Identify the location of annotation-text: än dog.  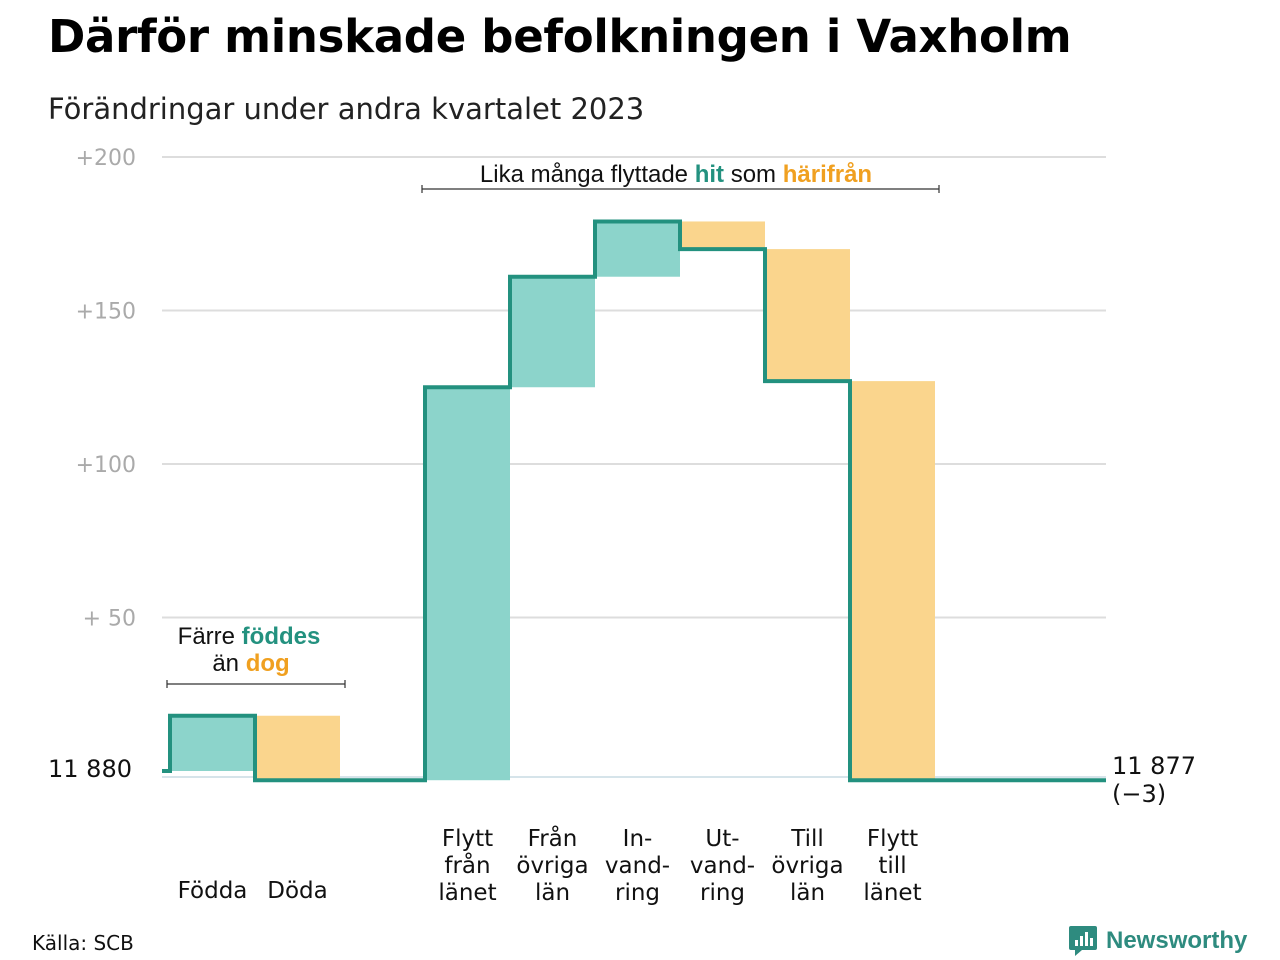
(250, 663).